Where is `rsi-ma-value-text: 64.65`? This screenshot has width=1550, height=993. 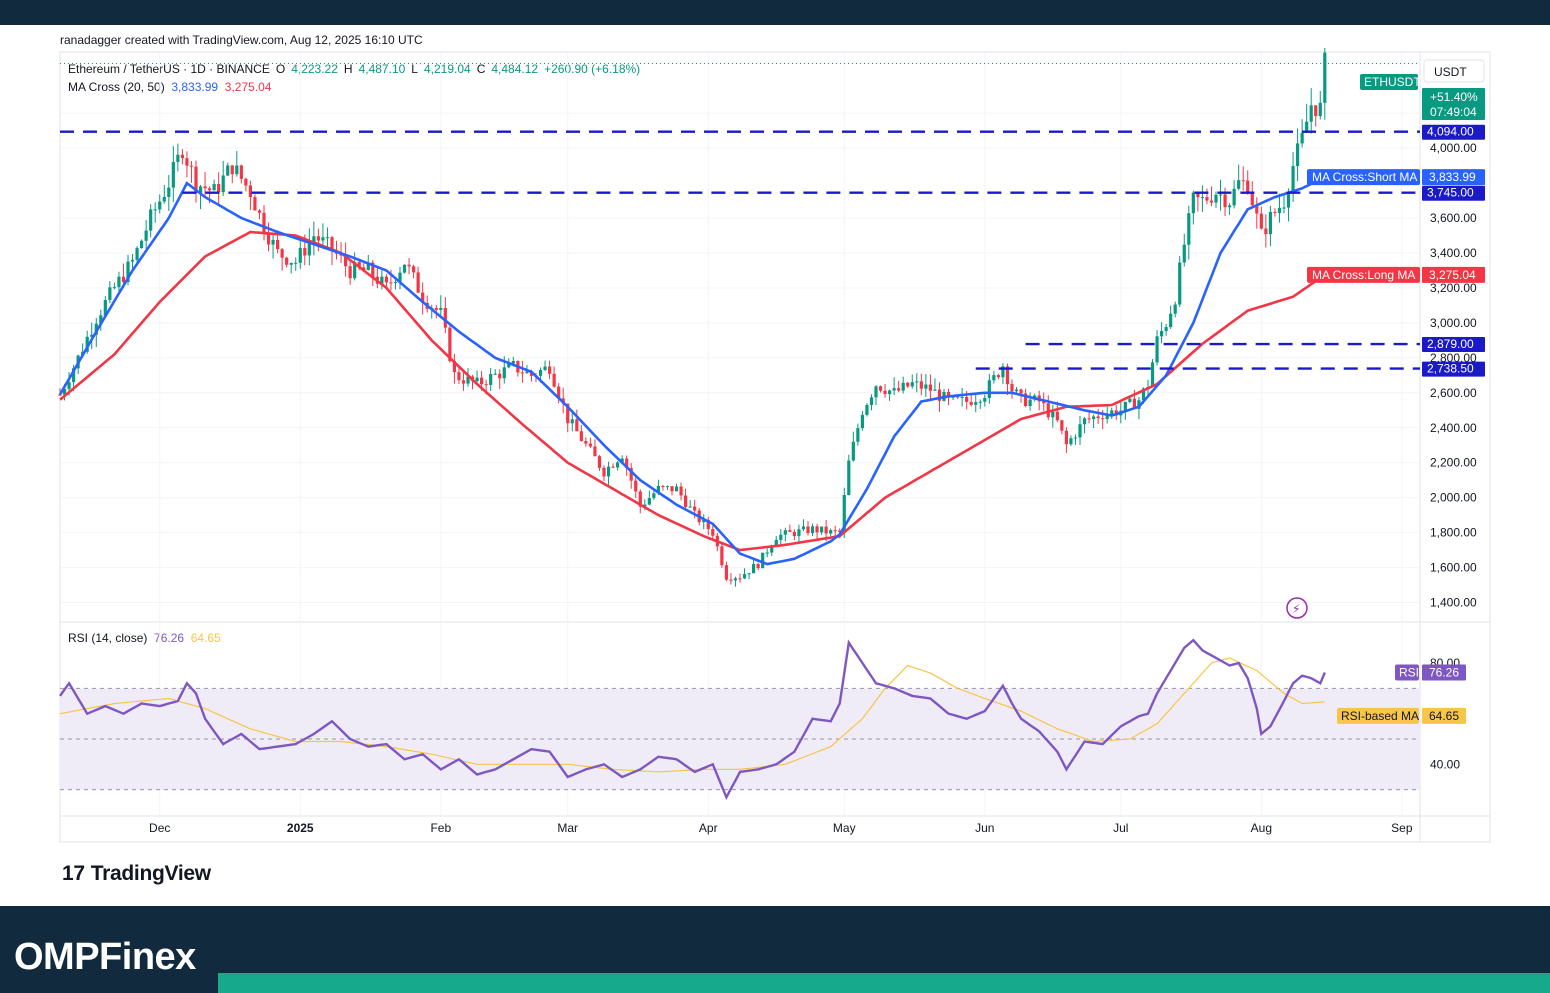 rsi-ma-value-text: 64.65 is located at coordinates (1444, 716).